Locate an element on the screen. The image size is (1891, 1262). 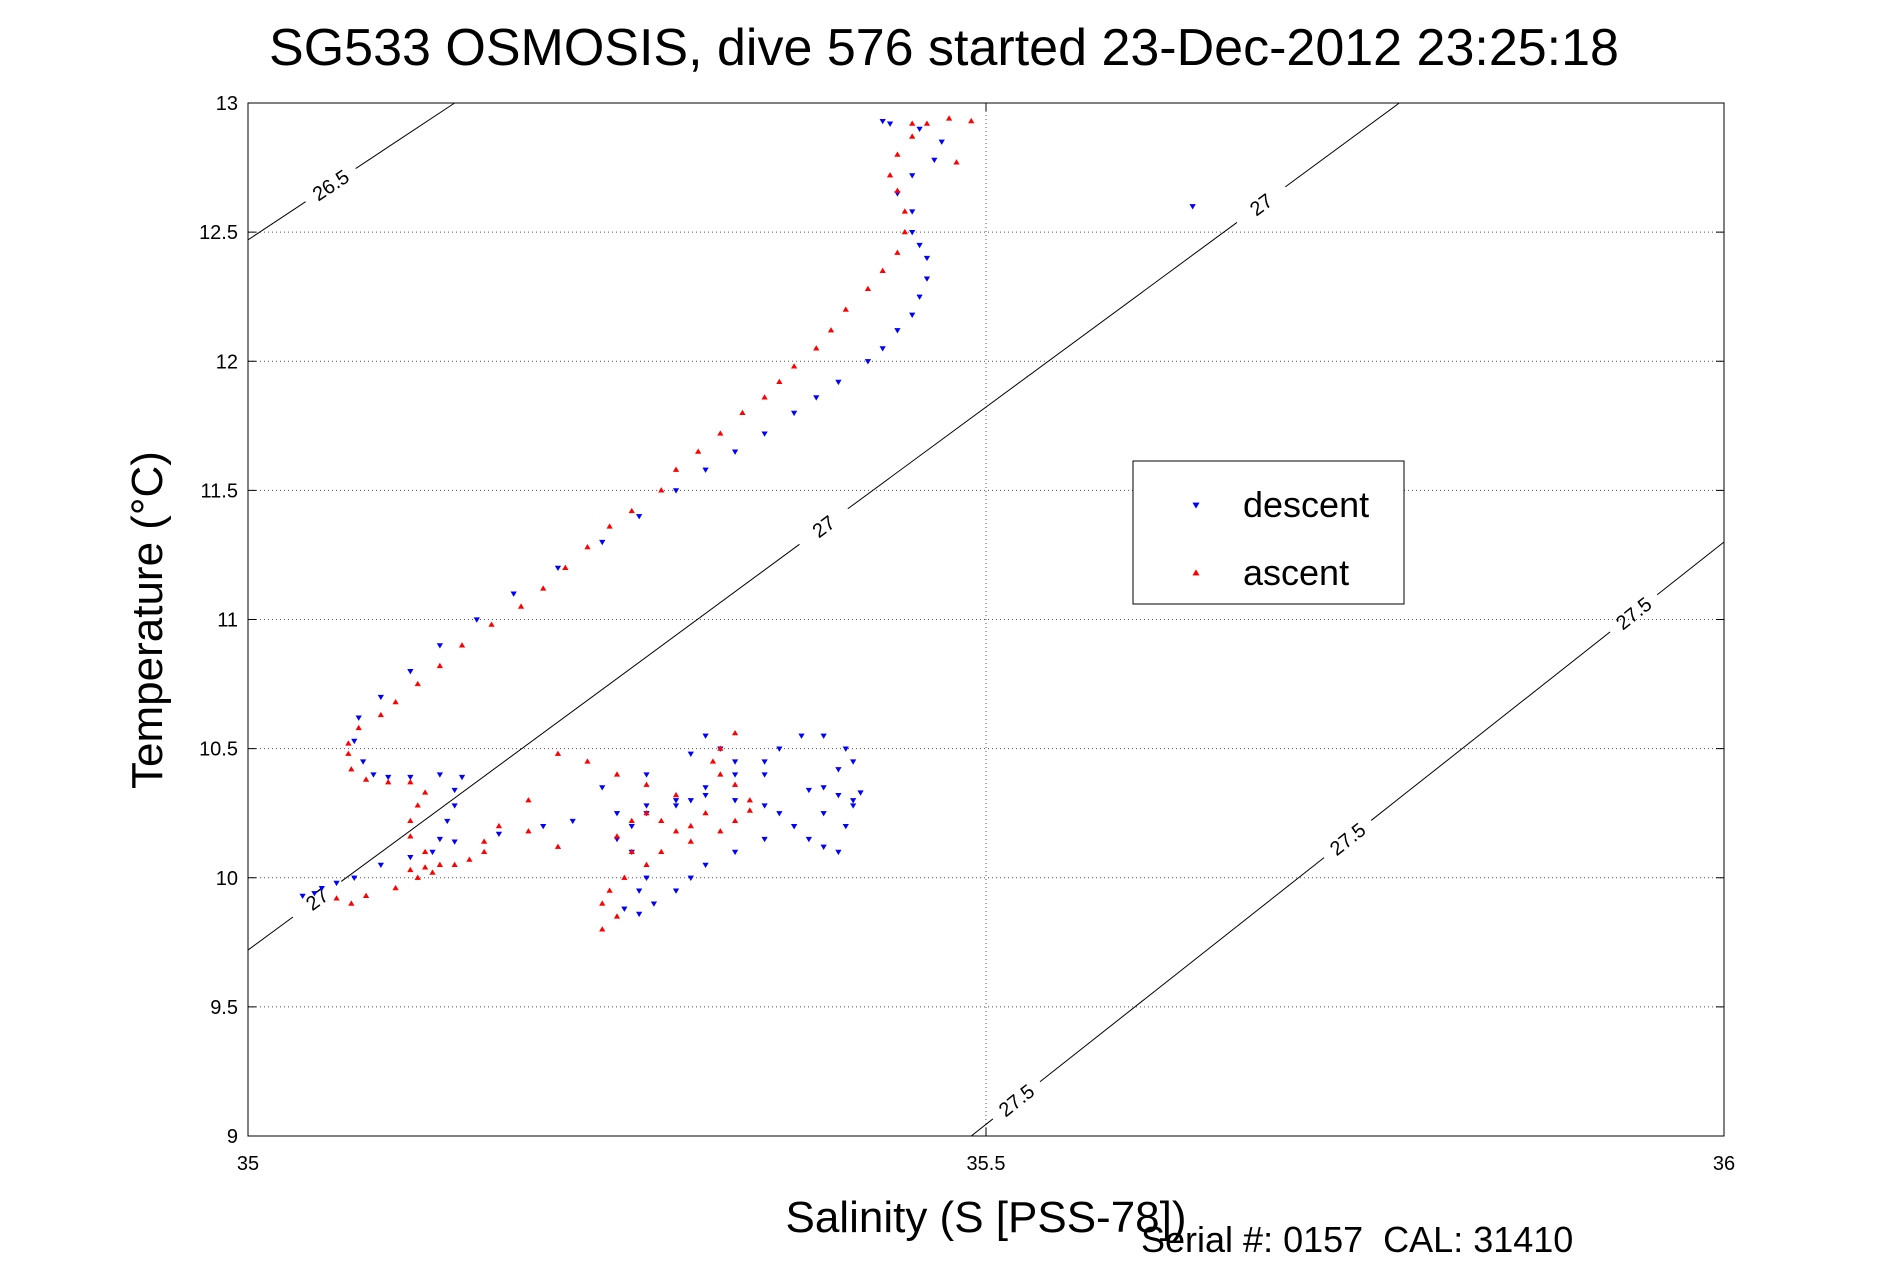
x-tick-label: 35 is located at coordinates (248, 1164).